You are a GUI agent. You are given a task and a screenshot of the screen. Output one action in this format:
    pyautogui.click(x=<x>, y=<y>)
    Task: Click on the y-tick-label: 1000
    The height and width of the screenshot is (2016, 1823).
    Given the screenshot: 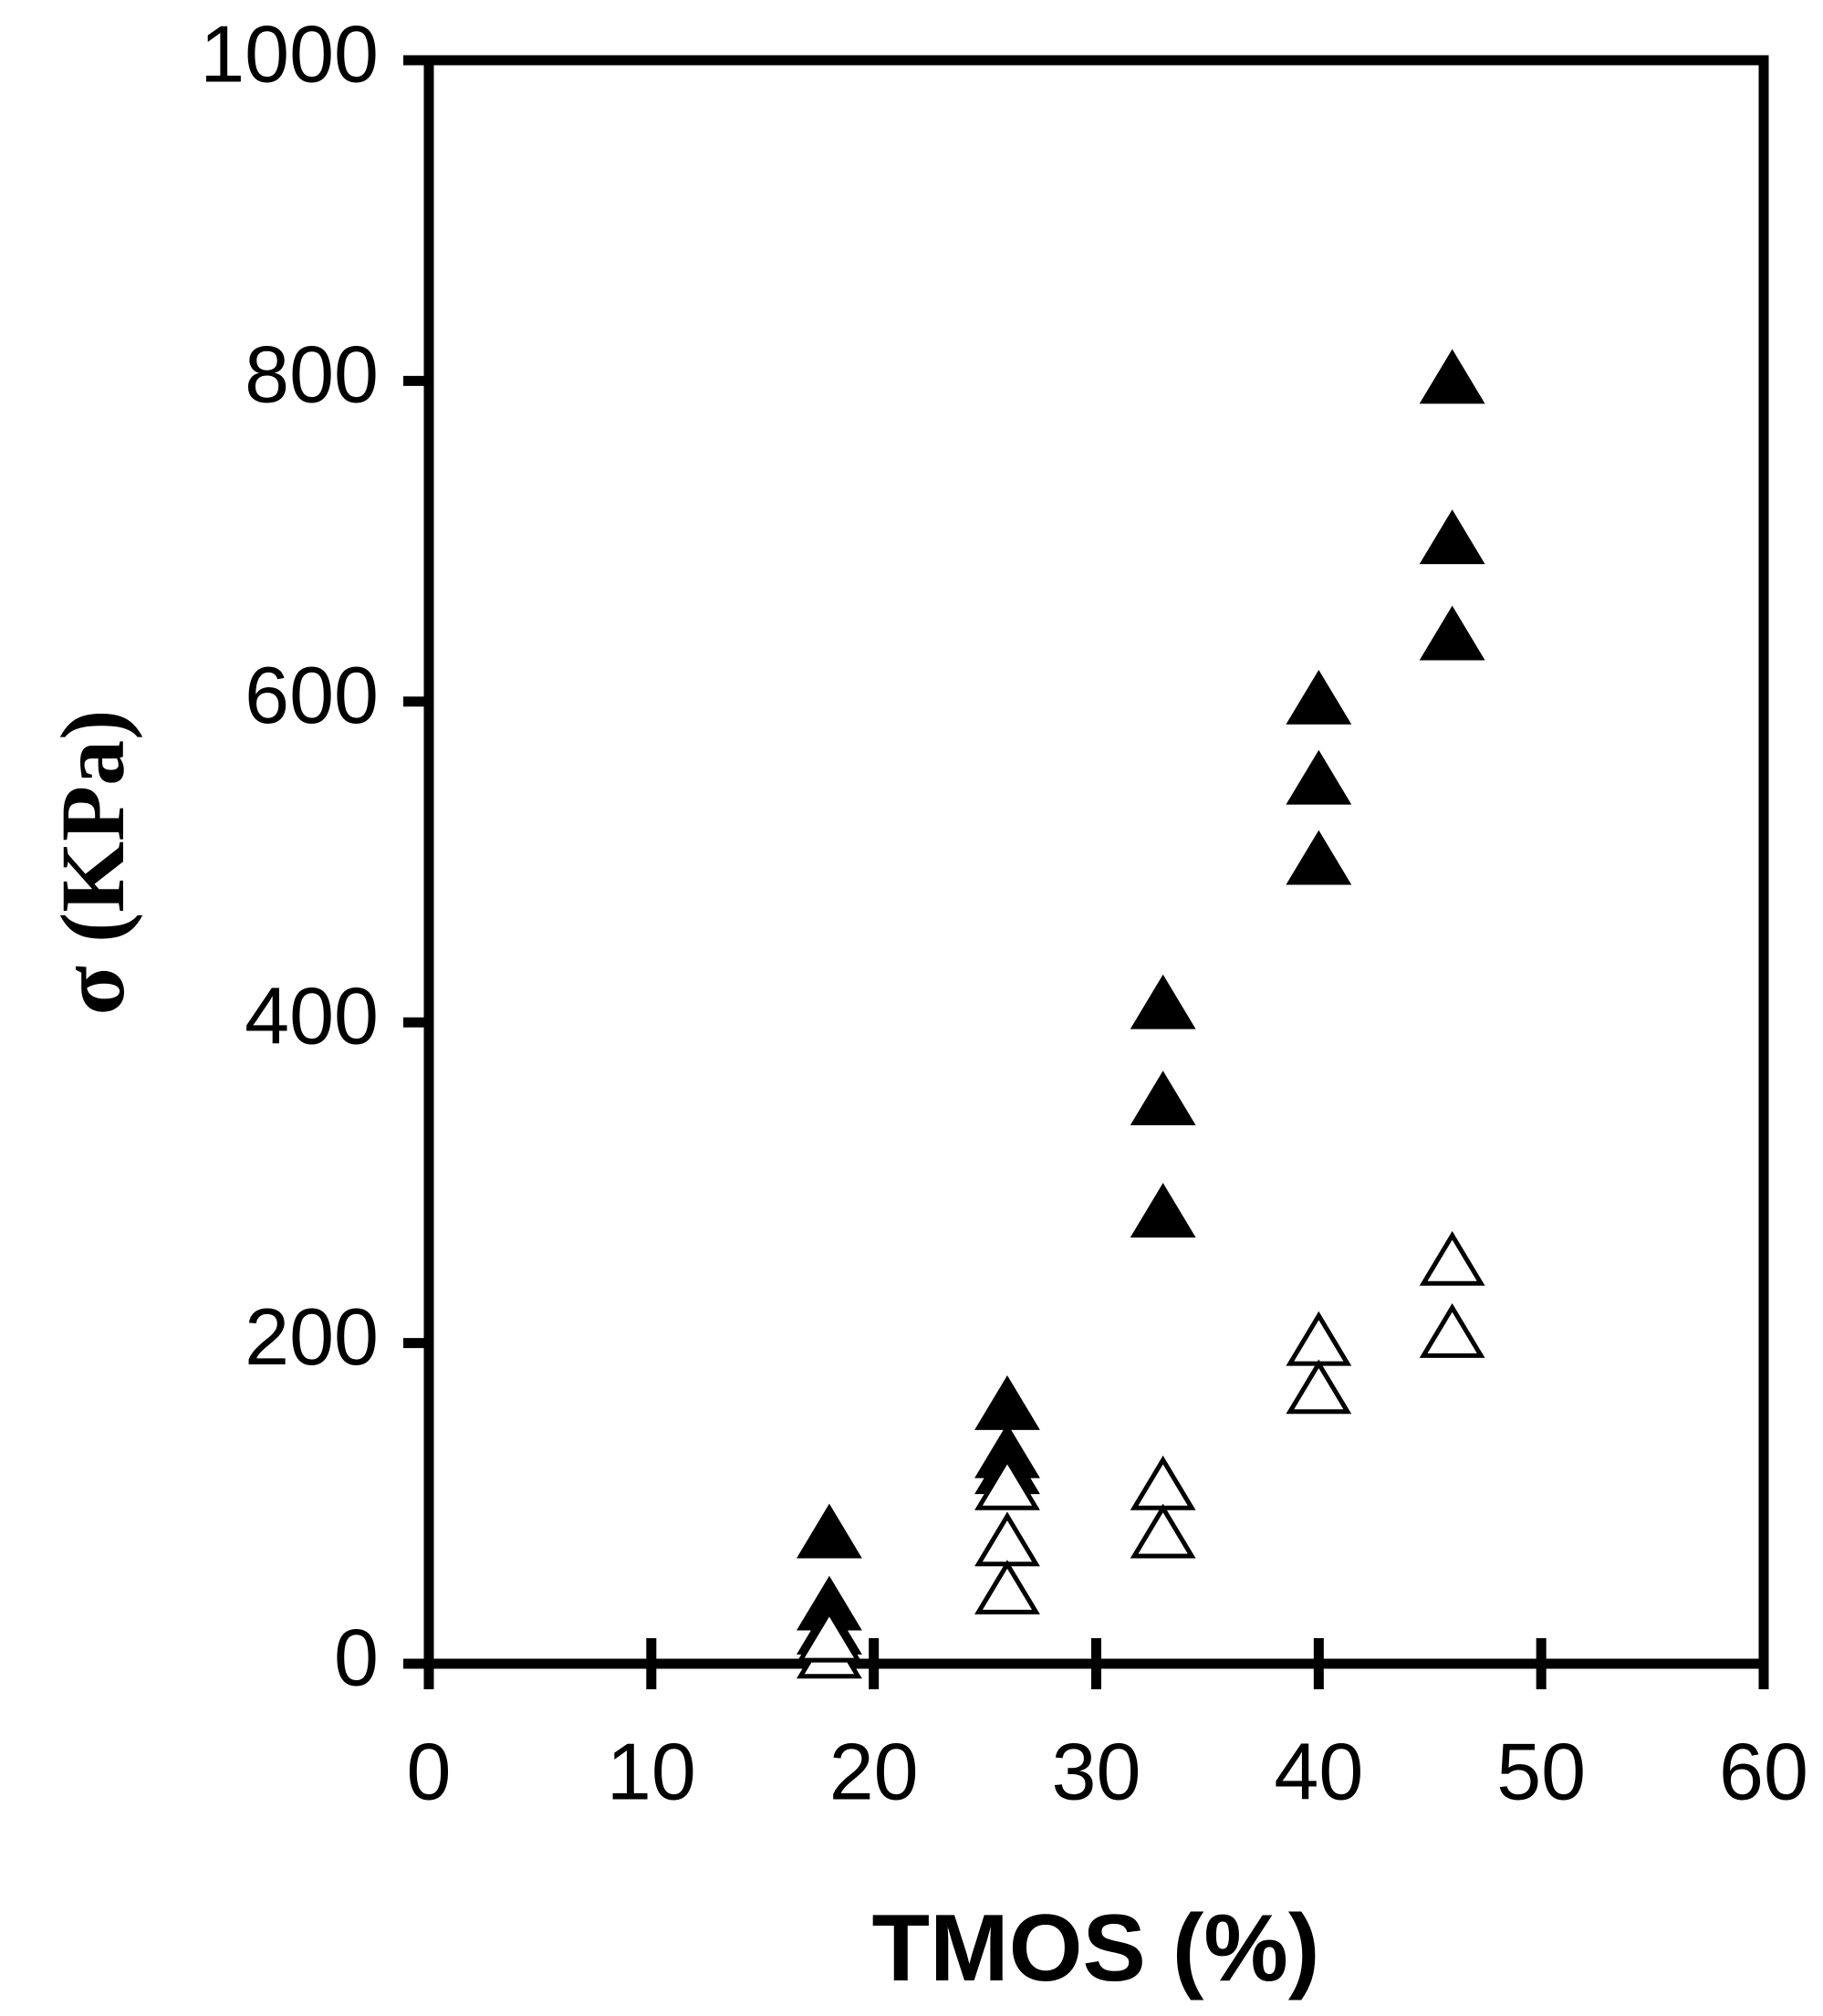 What is the action you would take?
    pyautogui.click(x=289, y=53)
    